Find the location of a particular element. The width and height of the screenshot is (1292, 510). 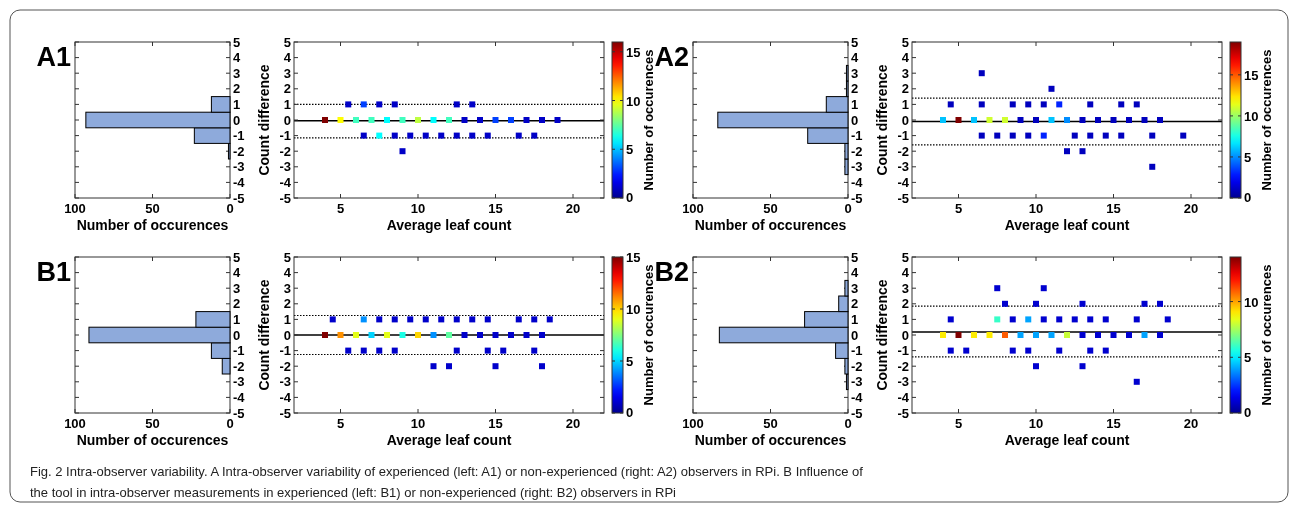

chart-title: B2 is located at coordinates (671, 272).